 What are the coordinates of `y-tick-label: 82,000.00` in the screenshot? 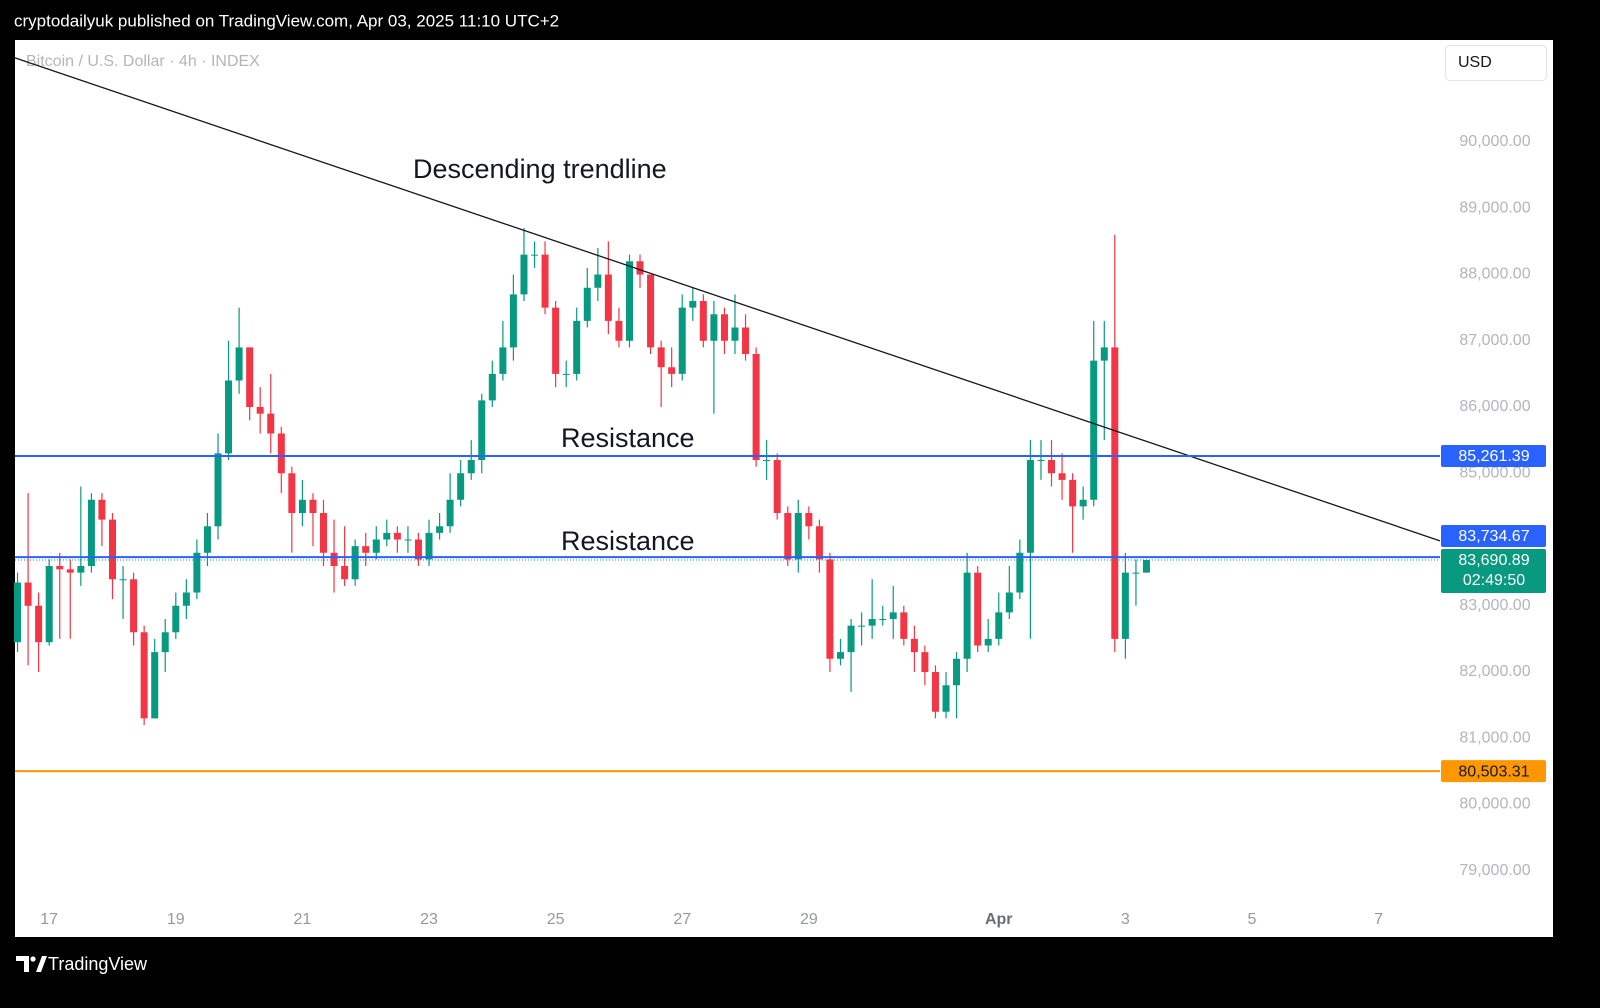 It's located at (1494, 671).